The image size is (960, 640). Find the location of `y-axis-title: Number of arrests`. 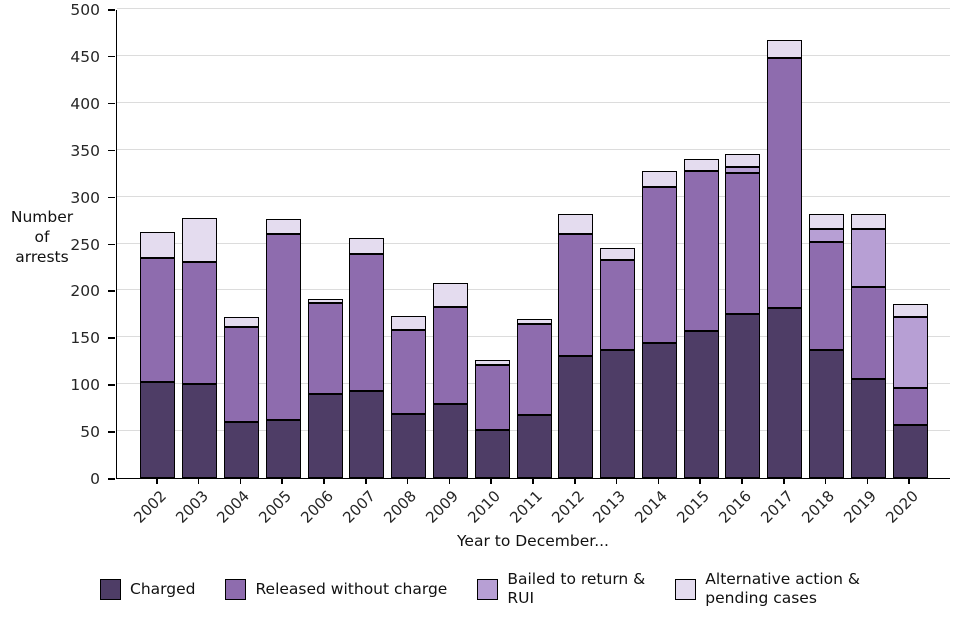

y-axis-title: Number of arrests is located at coordinates (42, 237).